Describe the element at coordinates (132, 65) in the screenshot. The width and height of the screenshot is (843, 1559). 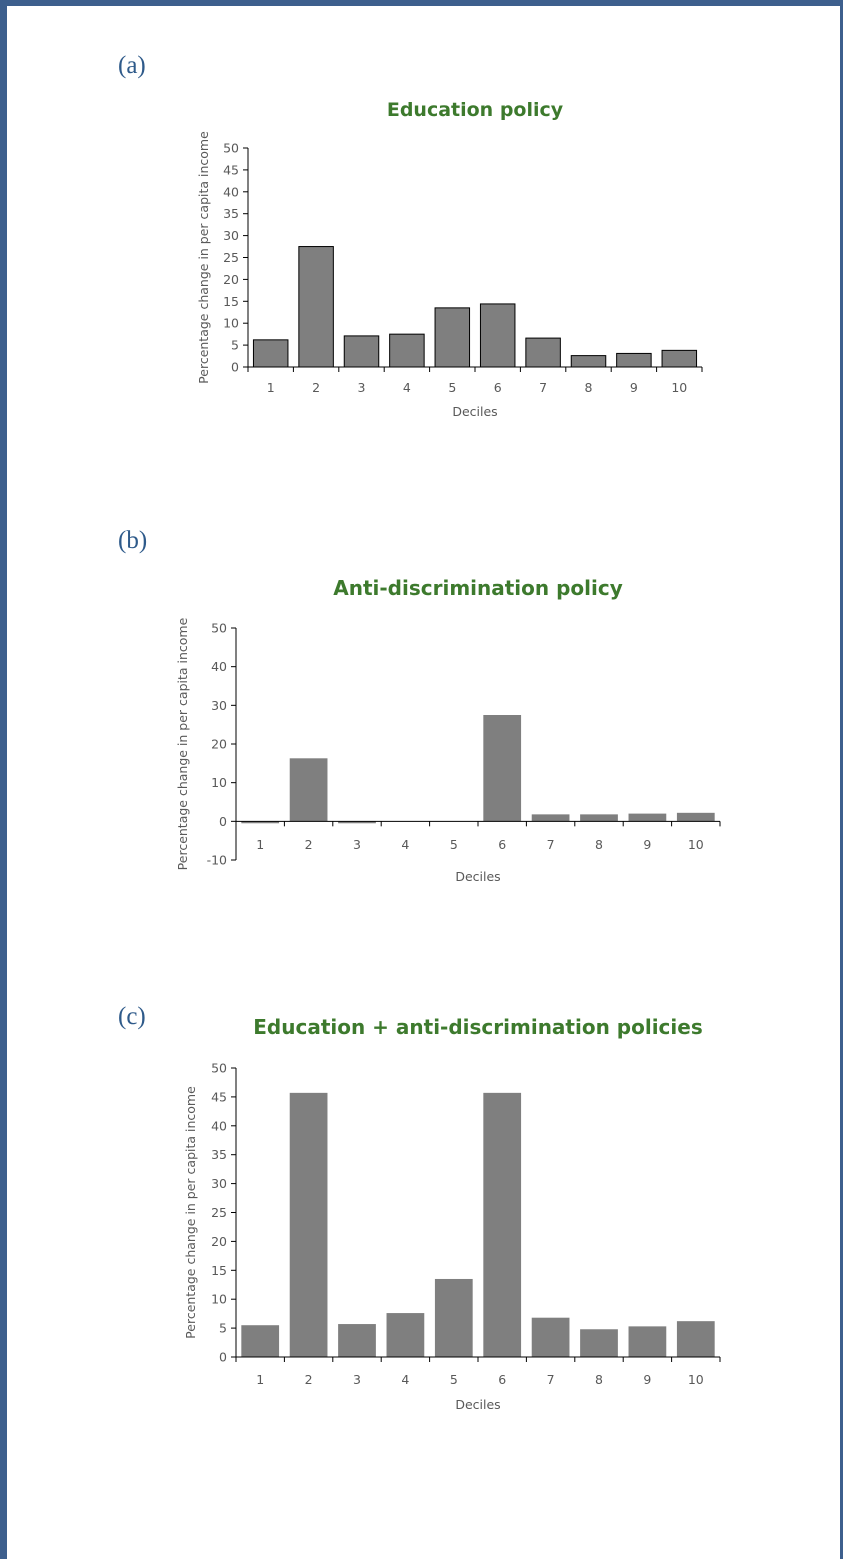
I see `panel-label-a: (a)` at that location.